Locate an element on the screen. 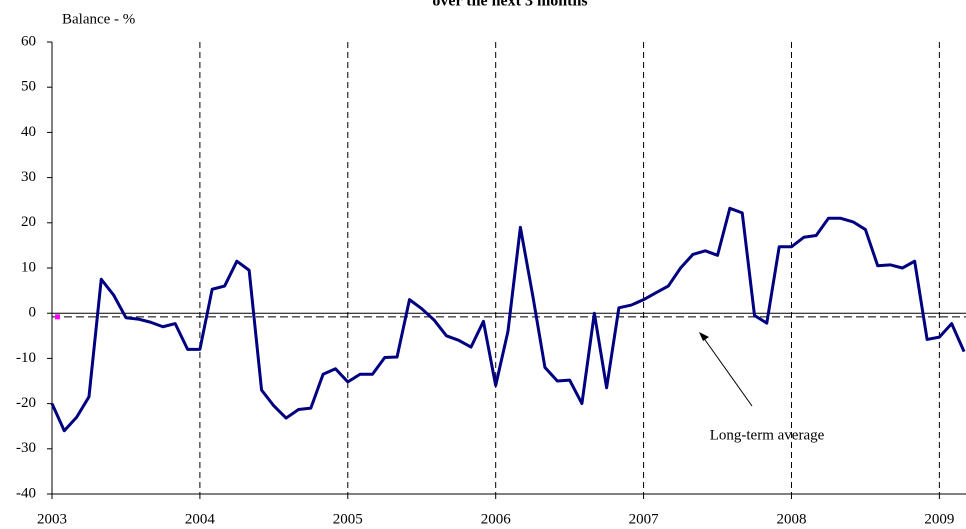 The height and width of the screenshot is (529, 966). y-tick-label: 0 is located at coordinates (33, 313).